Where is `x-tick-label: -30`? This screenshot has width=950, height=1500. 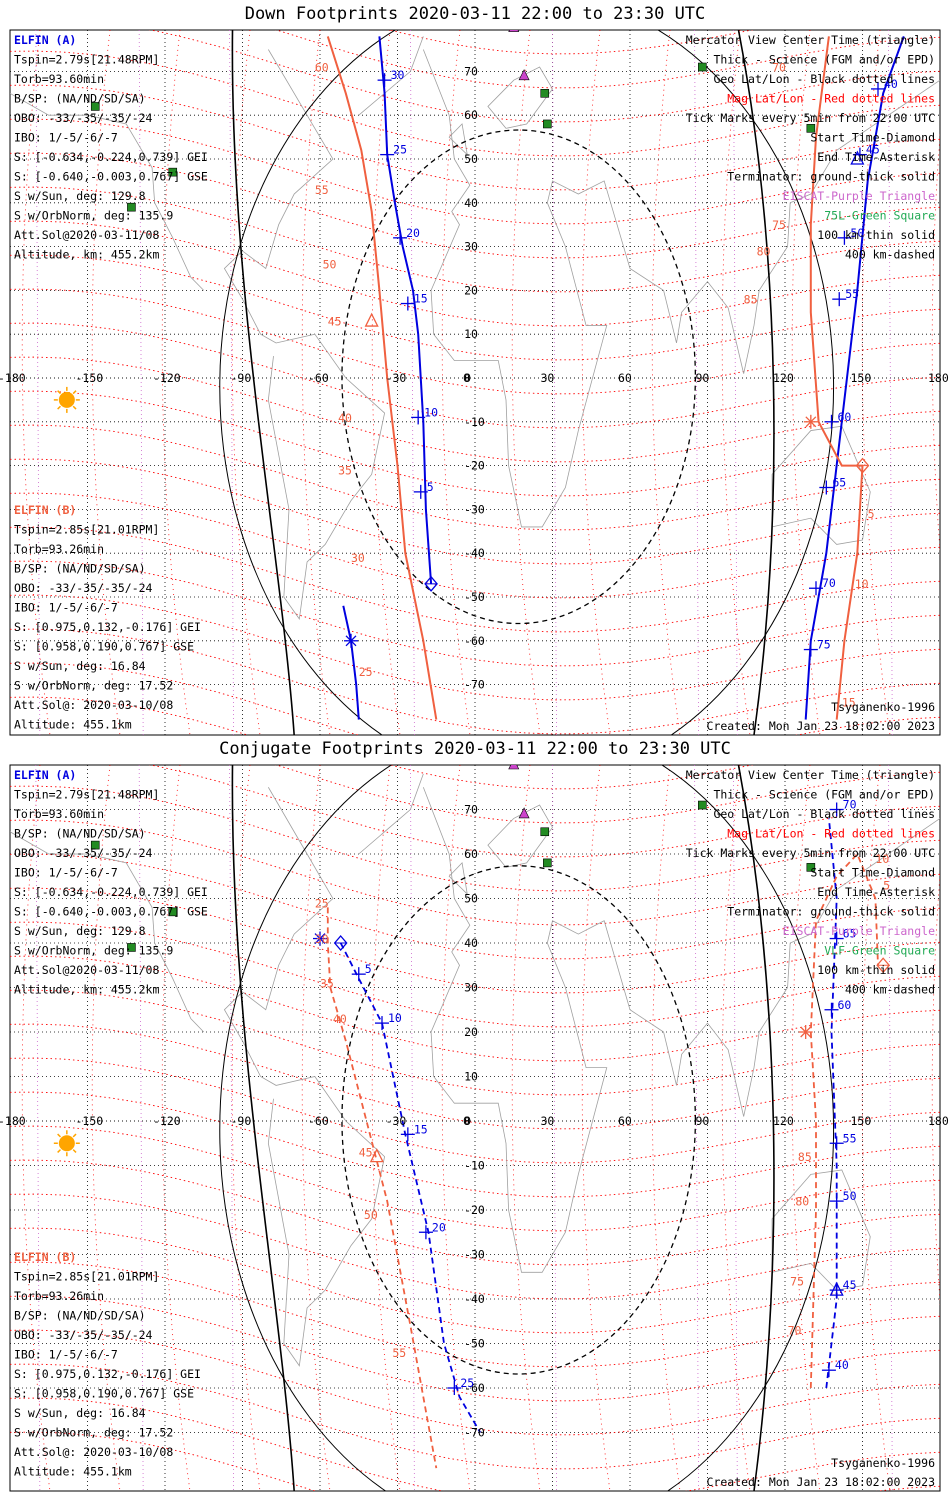 x-tick-label: -30 is located at coordinates (396, 1121).